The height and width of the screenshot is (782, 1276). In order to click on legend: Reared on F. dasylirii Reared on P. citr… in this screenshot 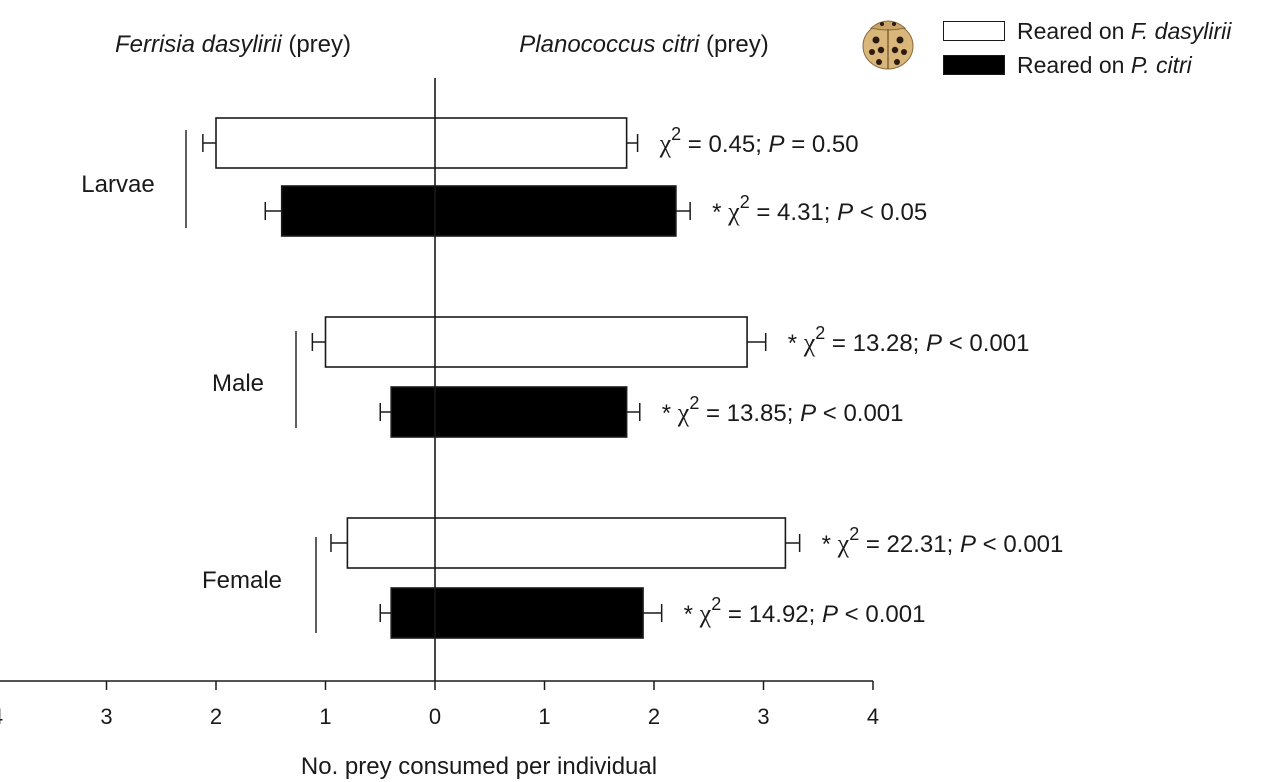, I will do `click(1087, 48)`.